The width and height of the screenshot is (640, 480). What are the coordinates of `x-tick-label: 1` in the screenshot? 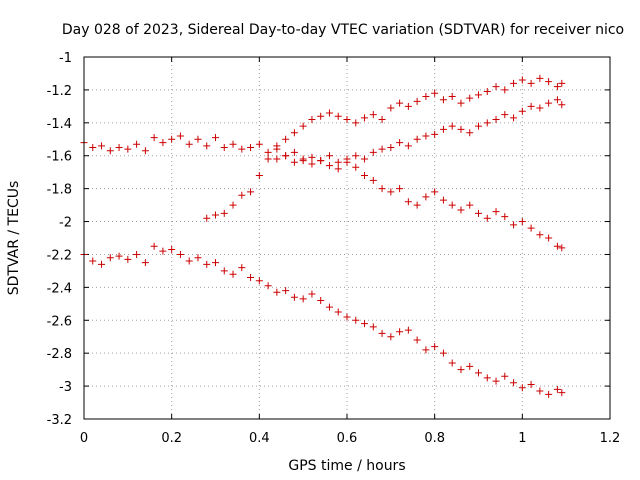 It's located at (522, 438).